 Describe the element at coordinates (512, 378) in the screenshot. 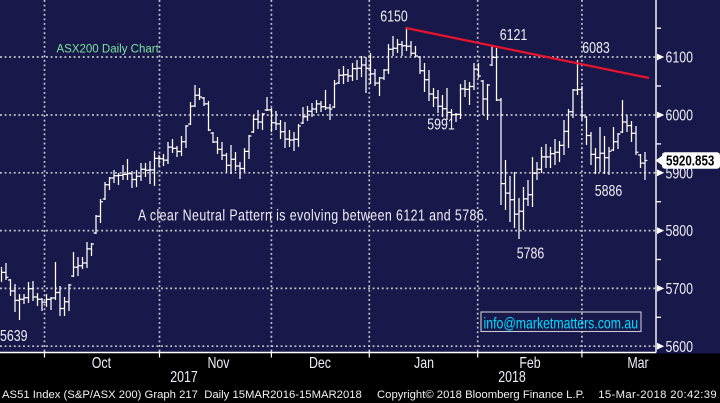

I see `svg-text: 2018` at that location.